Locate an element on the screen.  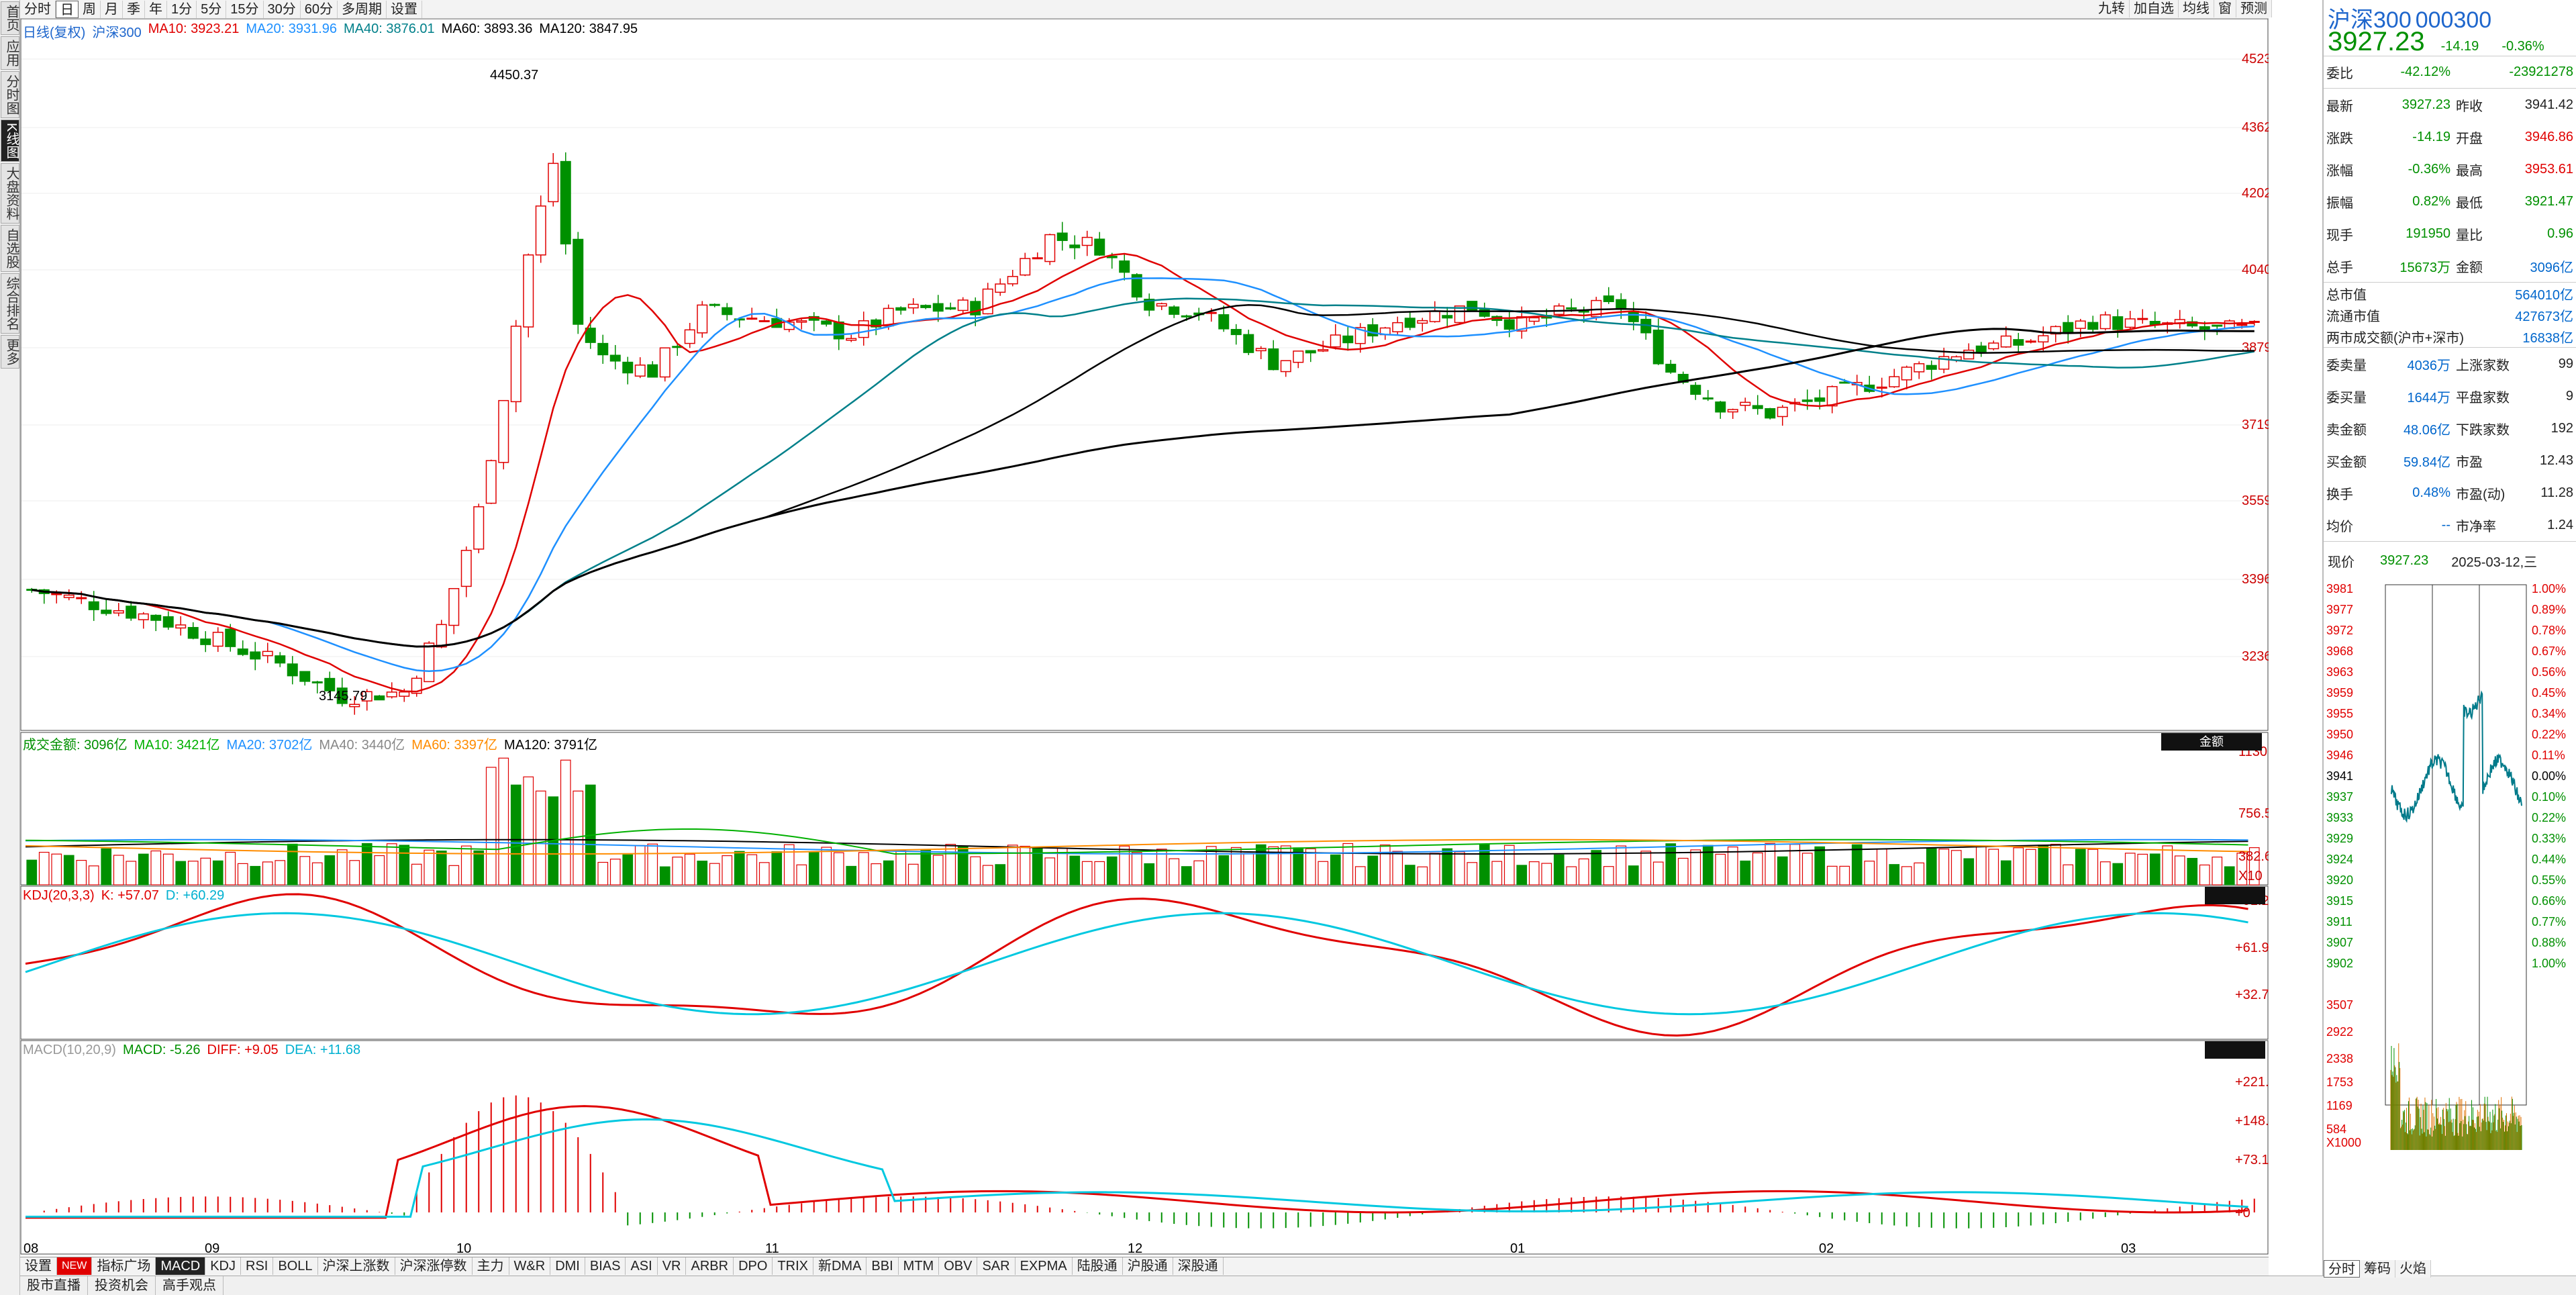
indicator-tab: 沪深上涨数 is located at coordinates (356, 1266).